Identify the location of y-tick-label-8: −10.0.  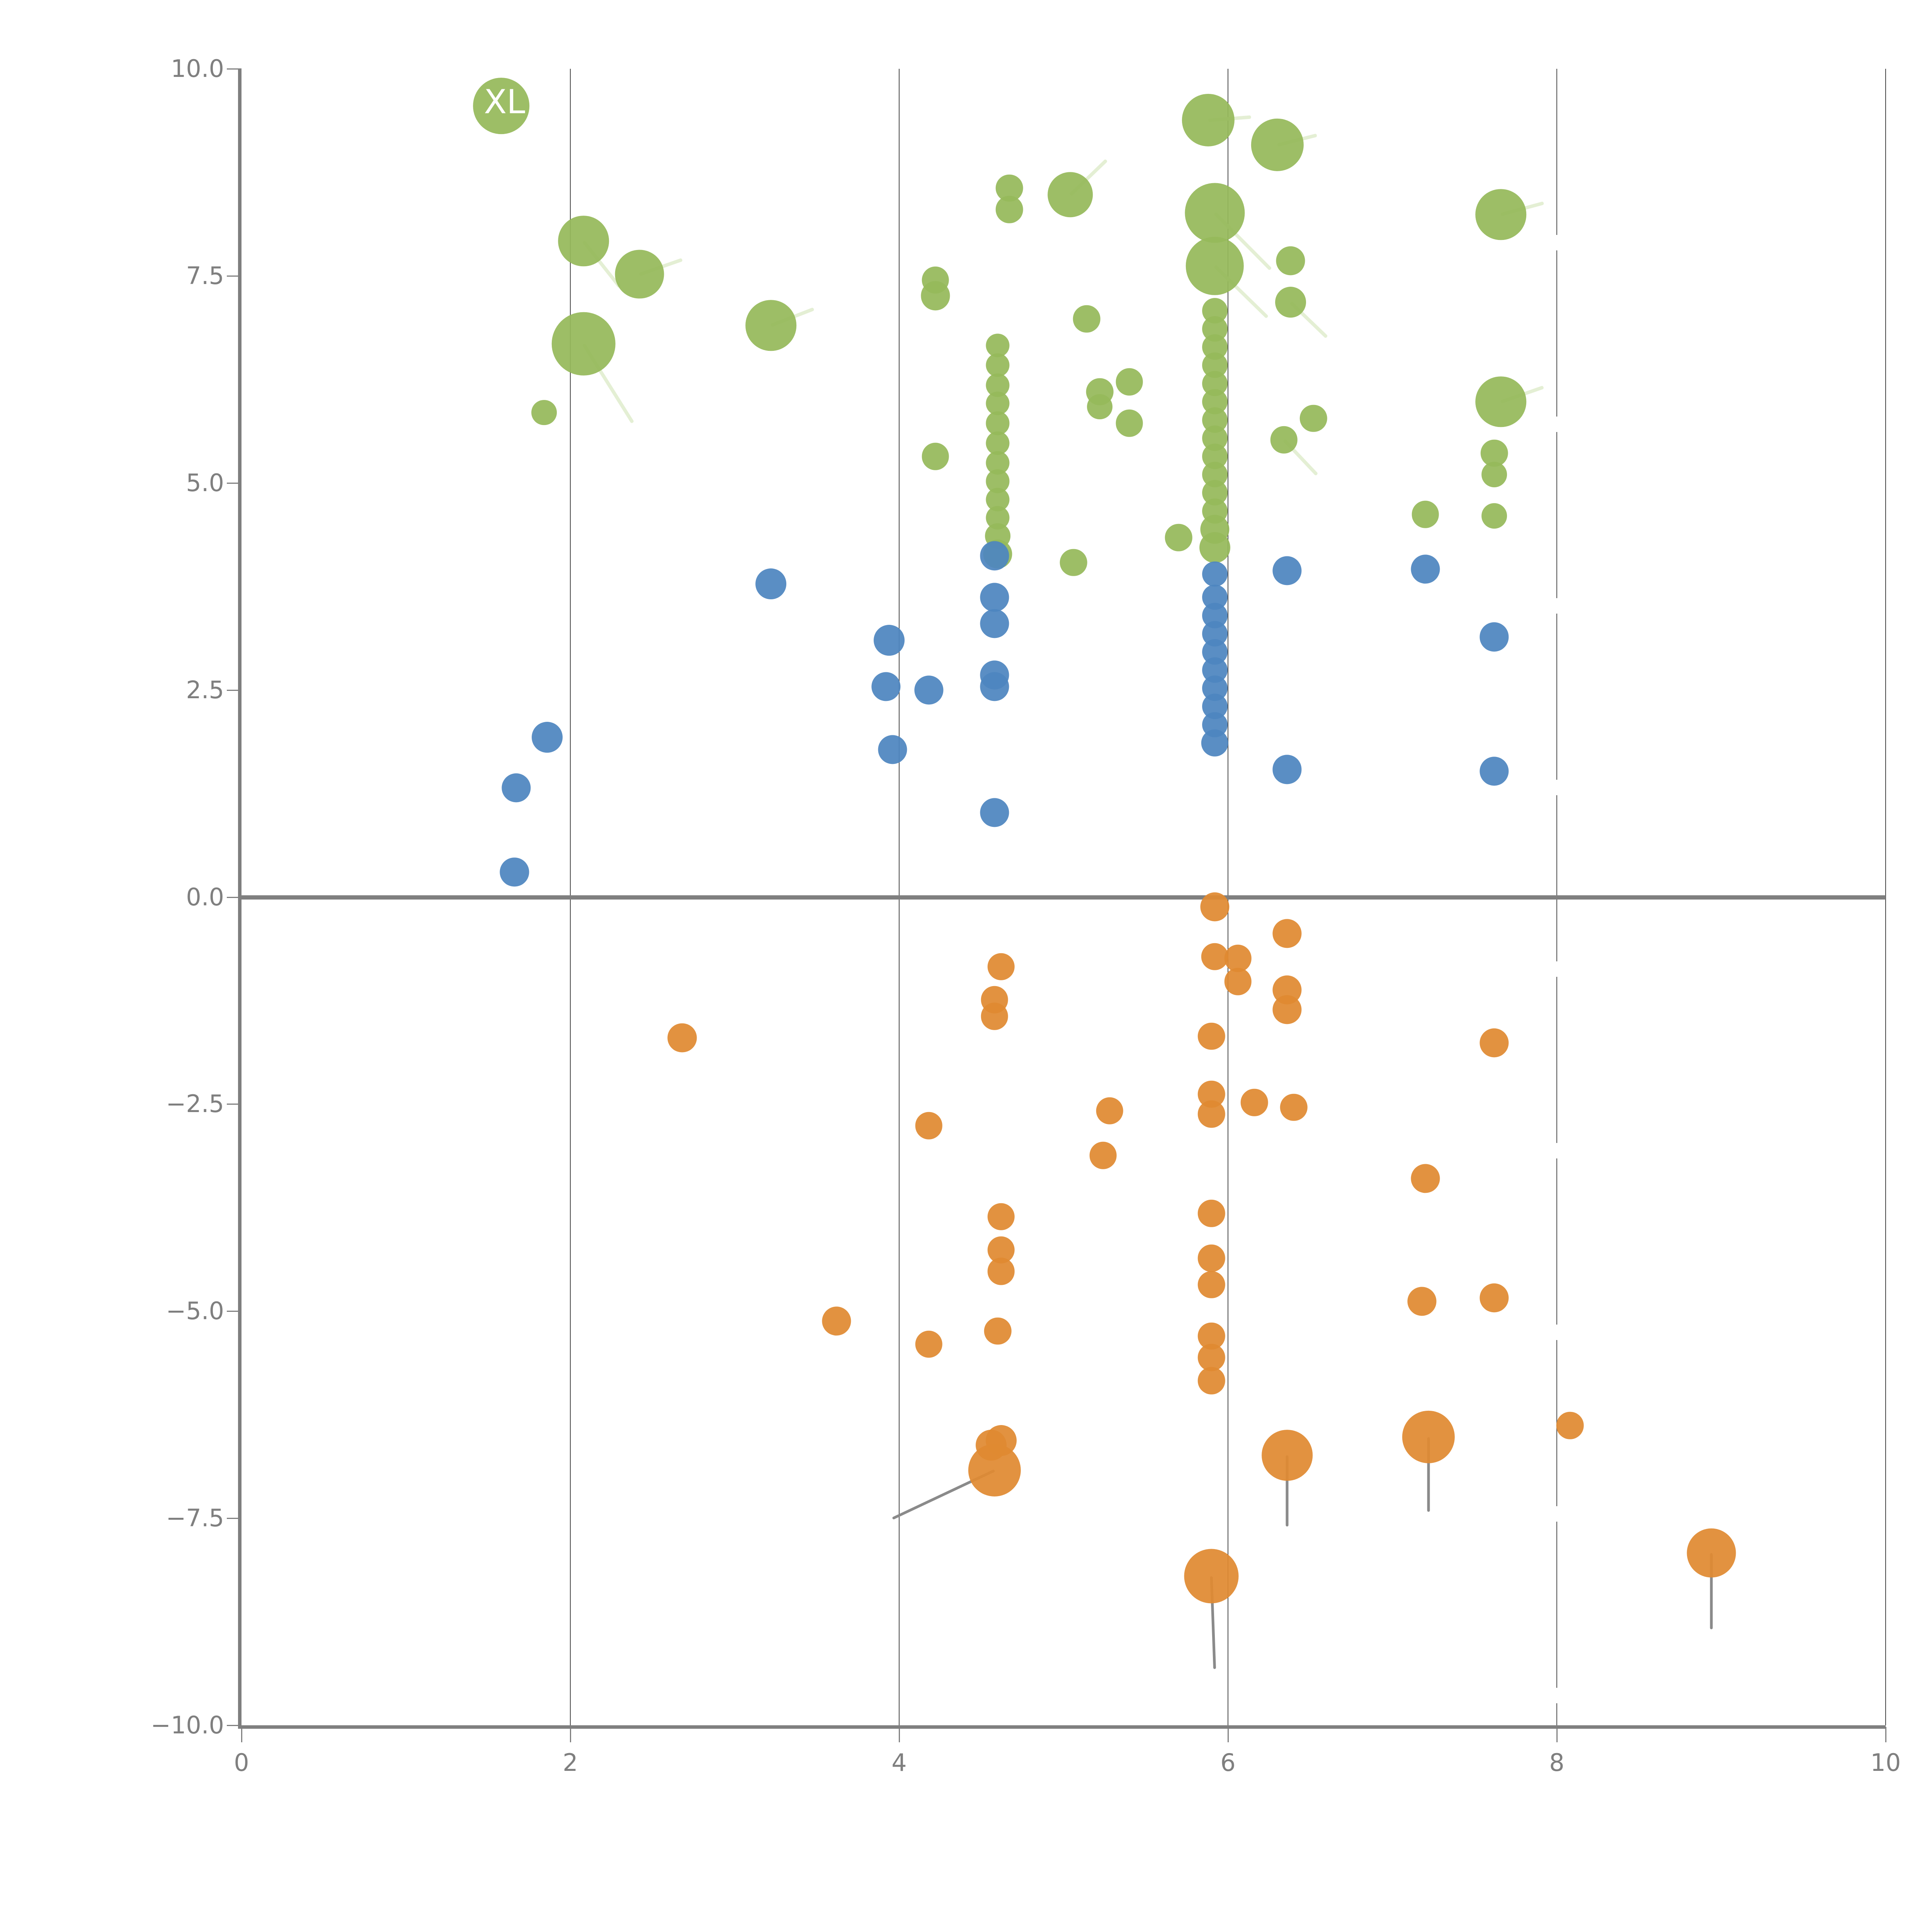
(188, 1725).